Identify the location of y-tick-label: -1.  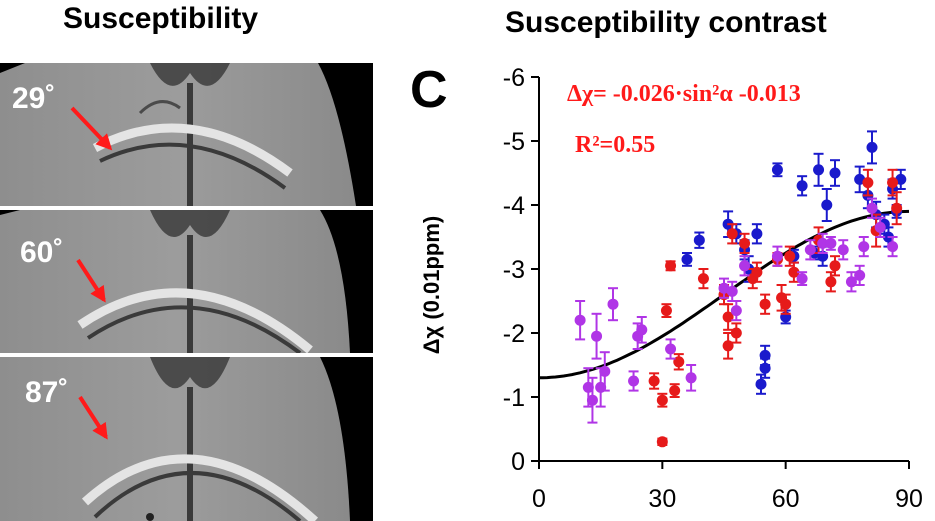
(514, 398).